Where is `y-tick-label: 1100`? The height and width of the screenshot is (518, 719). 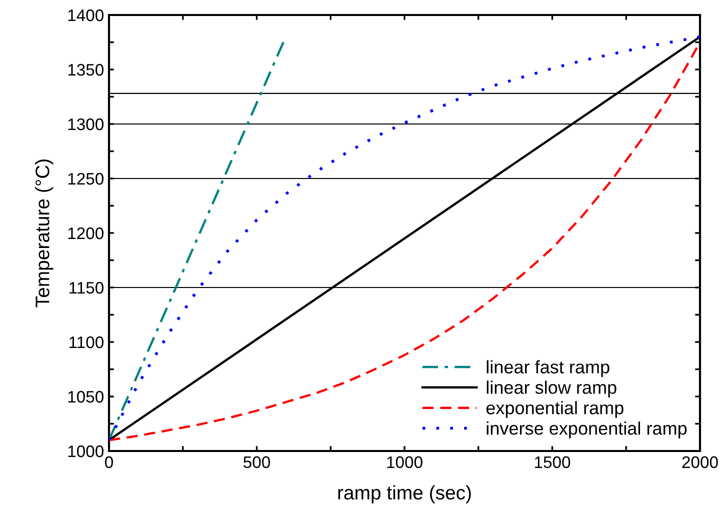
y-tick-label: 1100 is located at coordinates (87, 342).